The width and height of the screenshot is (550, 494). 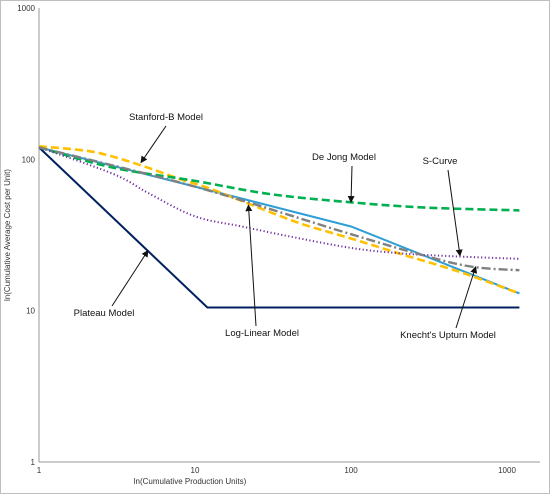 I want to click on annotation-label: Stanford-B Model, so click(x=166, y=117).